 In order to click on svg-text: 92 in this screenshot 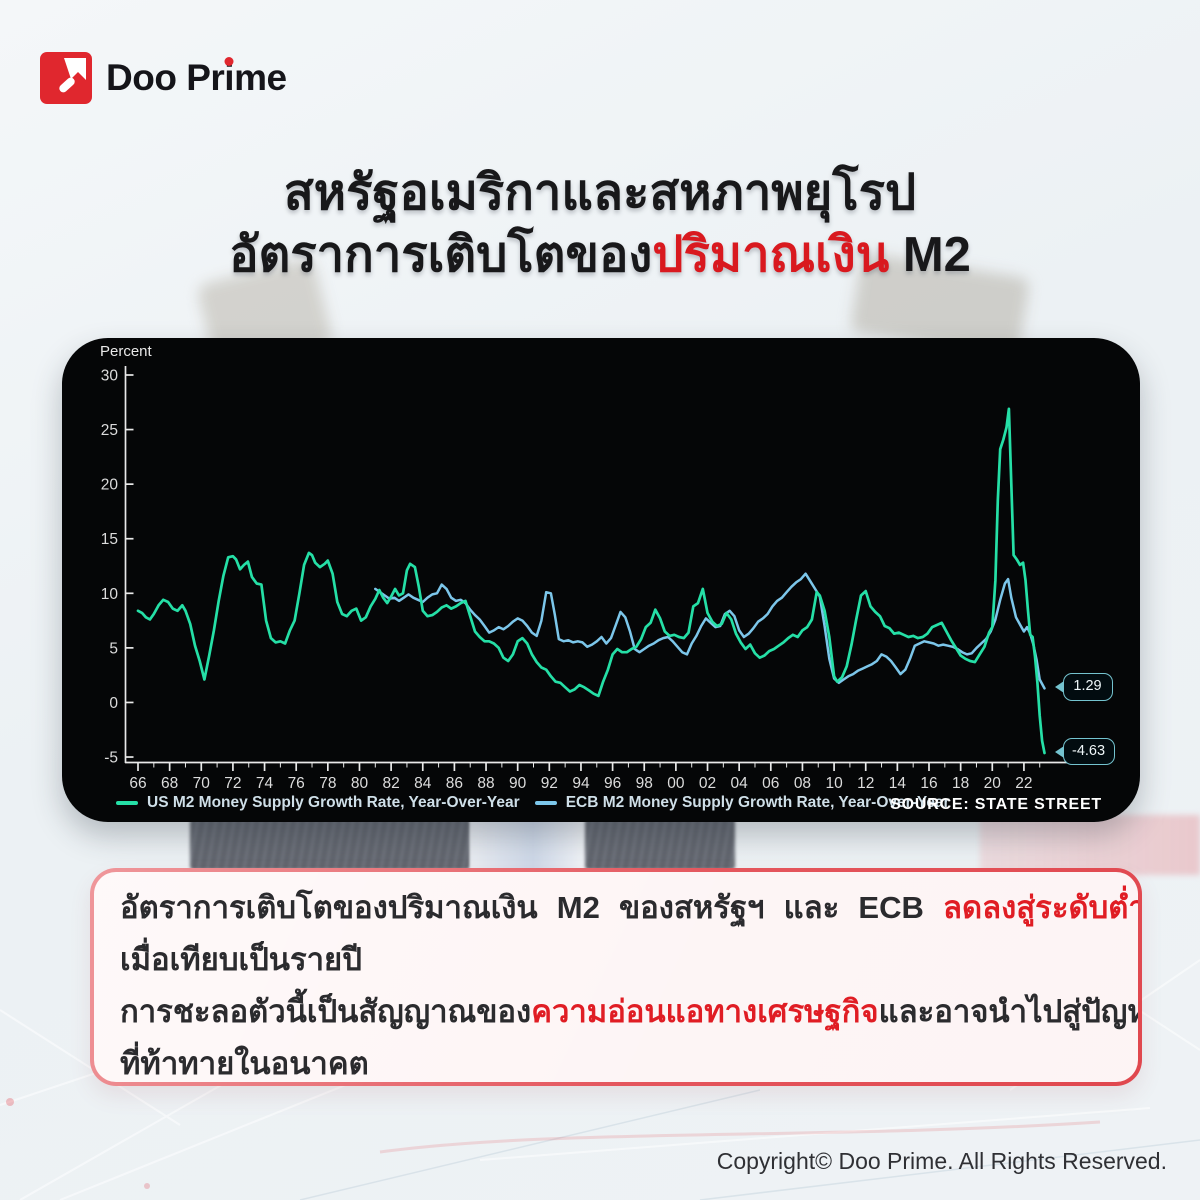, I will do `click(549, 783)`.